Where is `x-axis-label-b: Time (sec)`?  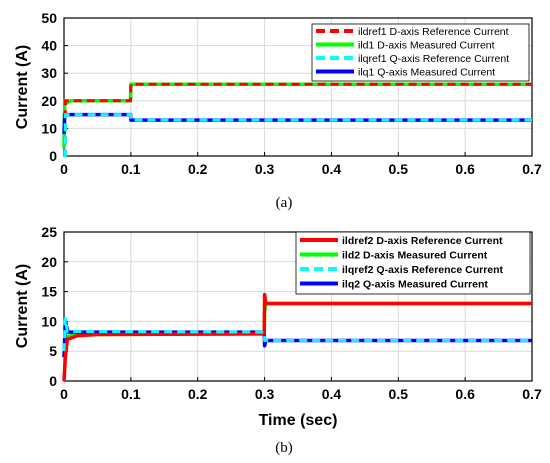 x-axis-label-b: Time (sec) is located at coordinates (298, 420).